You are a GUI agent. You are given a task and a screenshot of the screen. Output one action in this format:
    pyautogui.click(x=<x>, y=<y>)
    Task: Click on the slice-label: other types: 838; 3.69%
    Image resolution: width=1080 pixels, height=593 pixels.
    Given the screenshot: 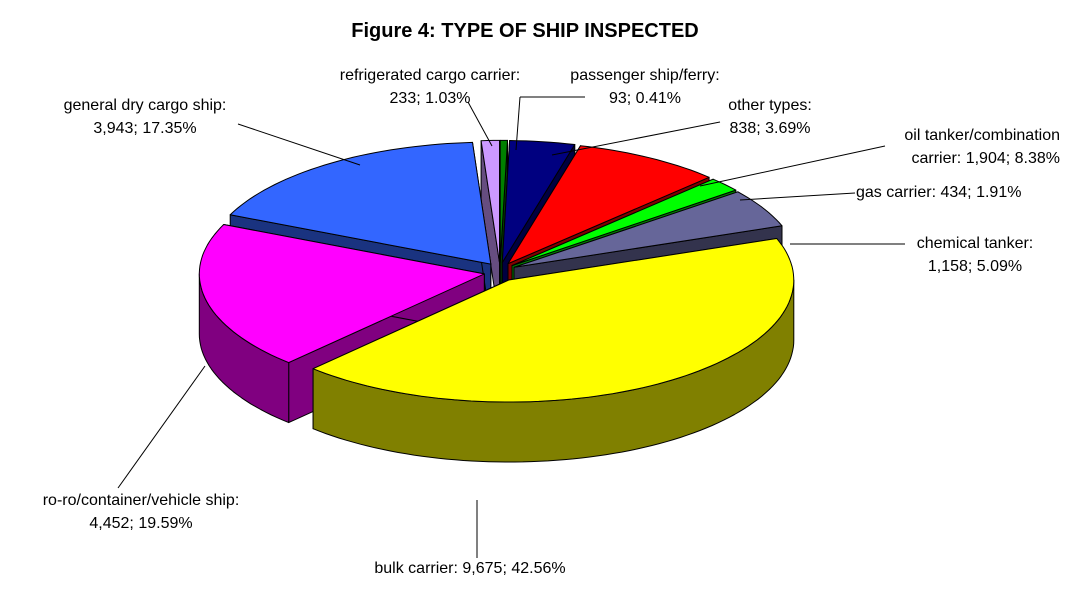 What is the action you would take?
    pyautogui.click(x=770, y=117)
    